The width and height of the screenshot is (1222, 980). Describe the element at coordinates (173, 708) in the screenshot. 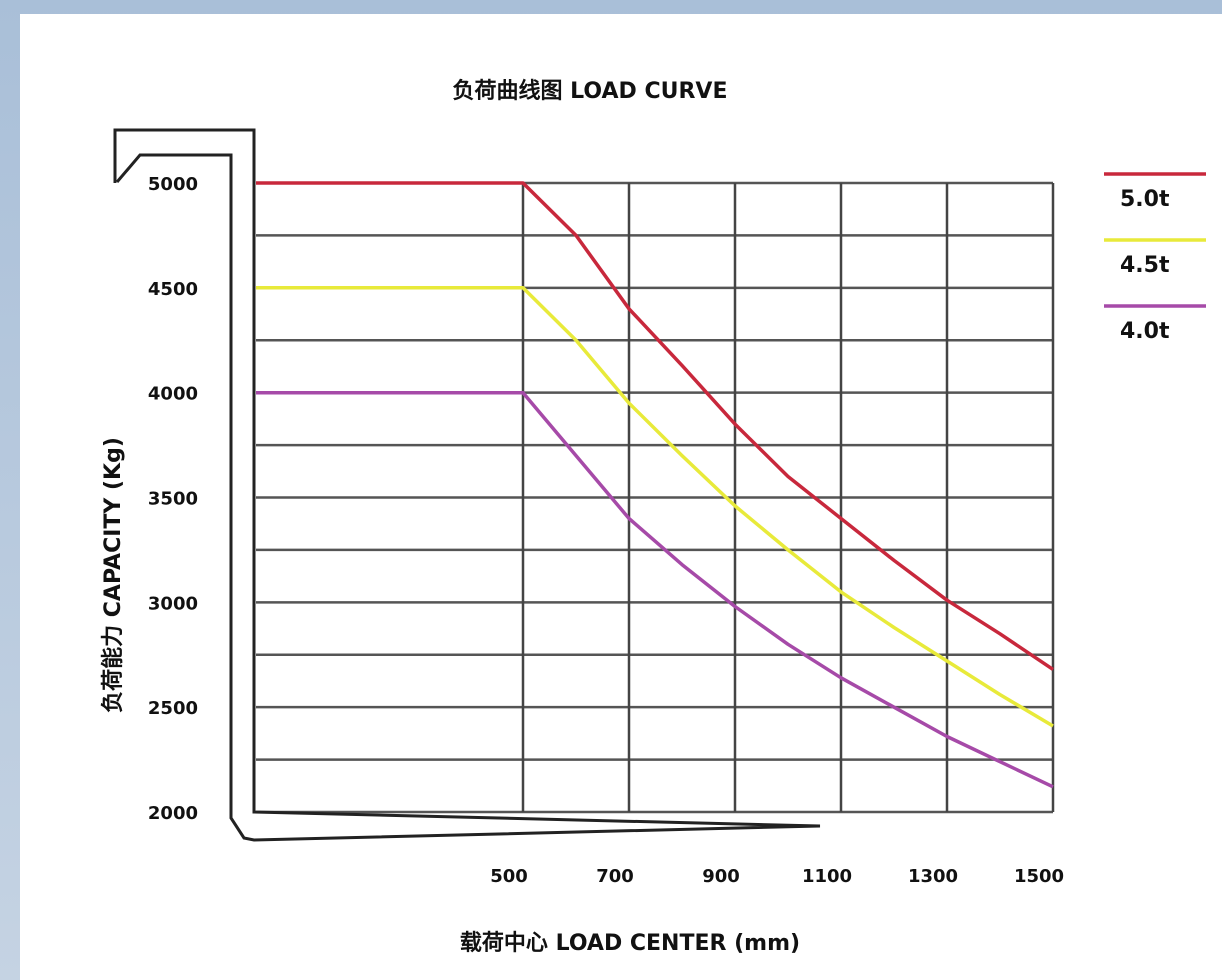

I see `y-tick-label: 2500` at that location.